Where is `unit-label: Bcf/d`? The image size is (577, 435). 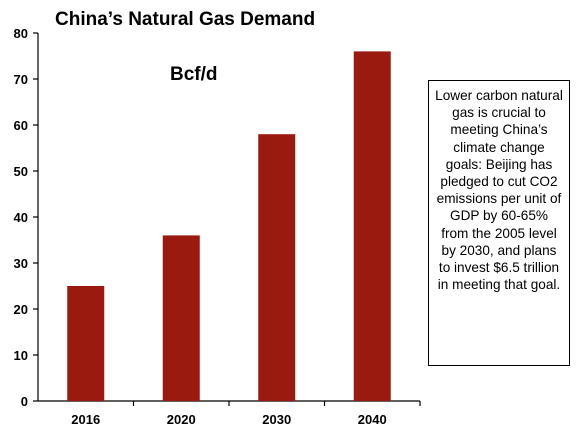
unit-label: Bcf/d is located at coordinates (194, 74).